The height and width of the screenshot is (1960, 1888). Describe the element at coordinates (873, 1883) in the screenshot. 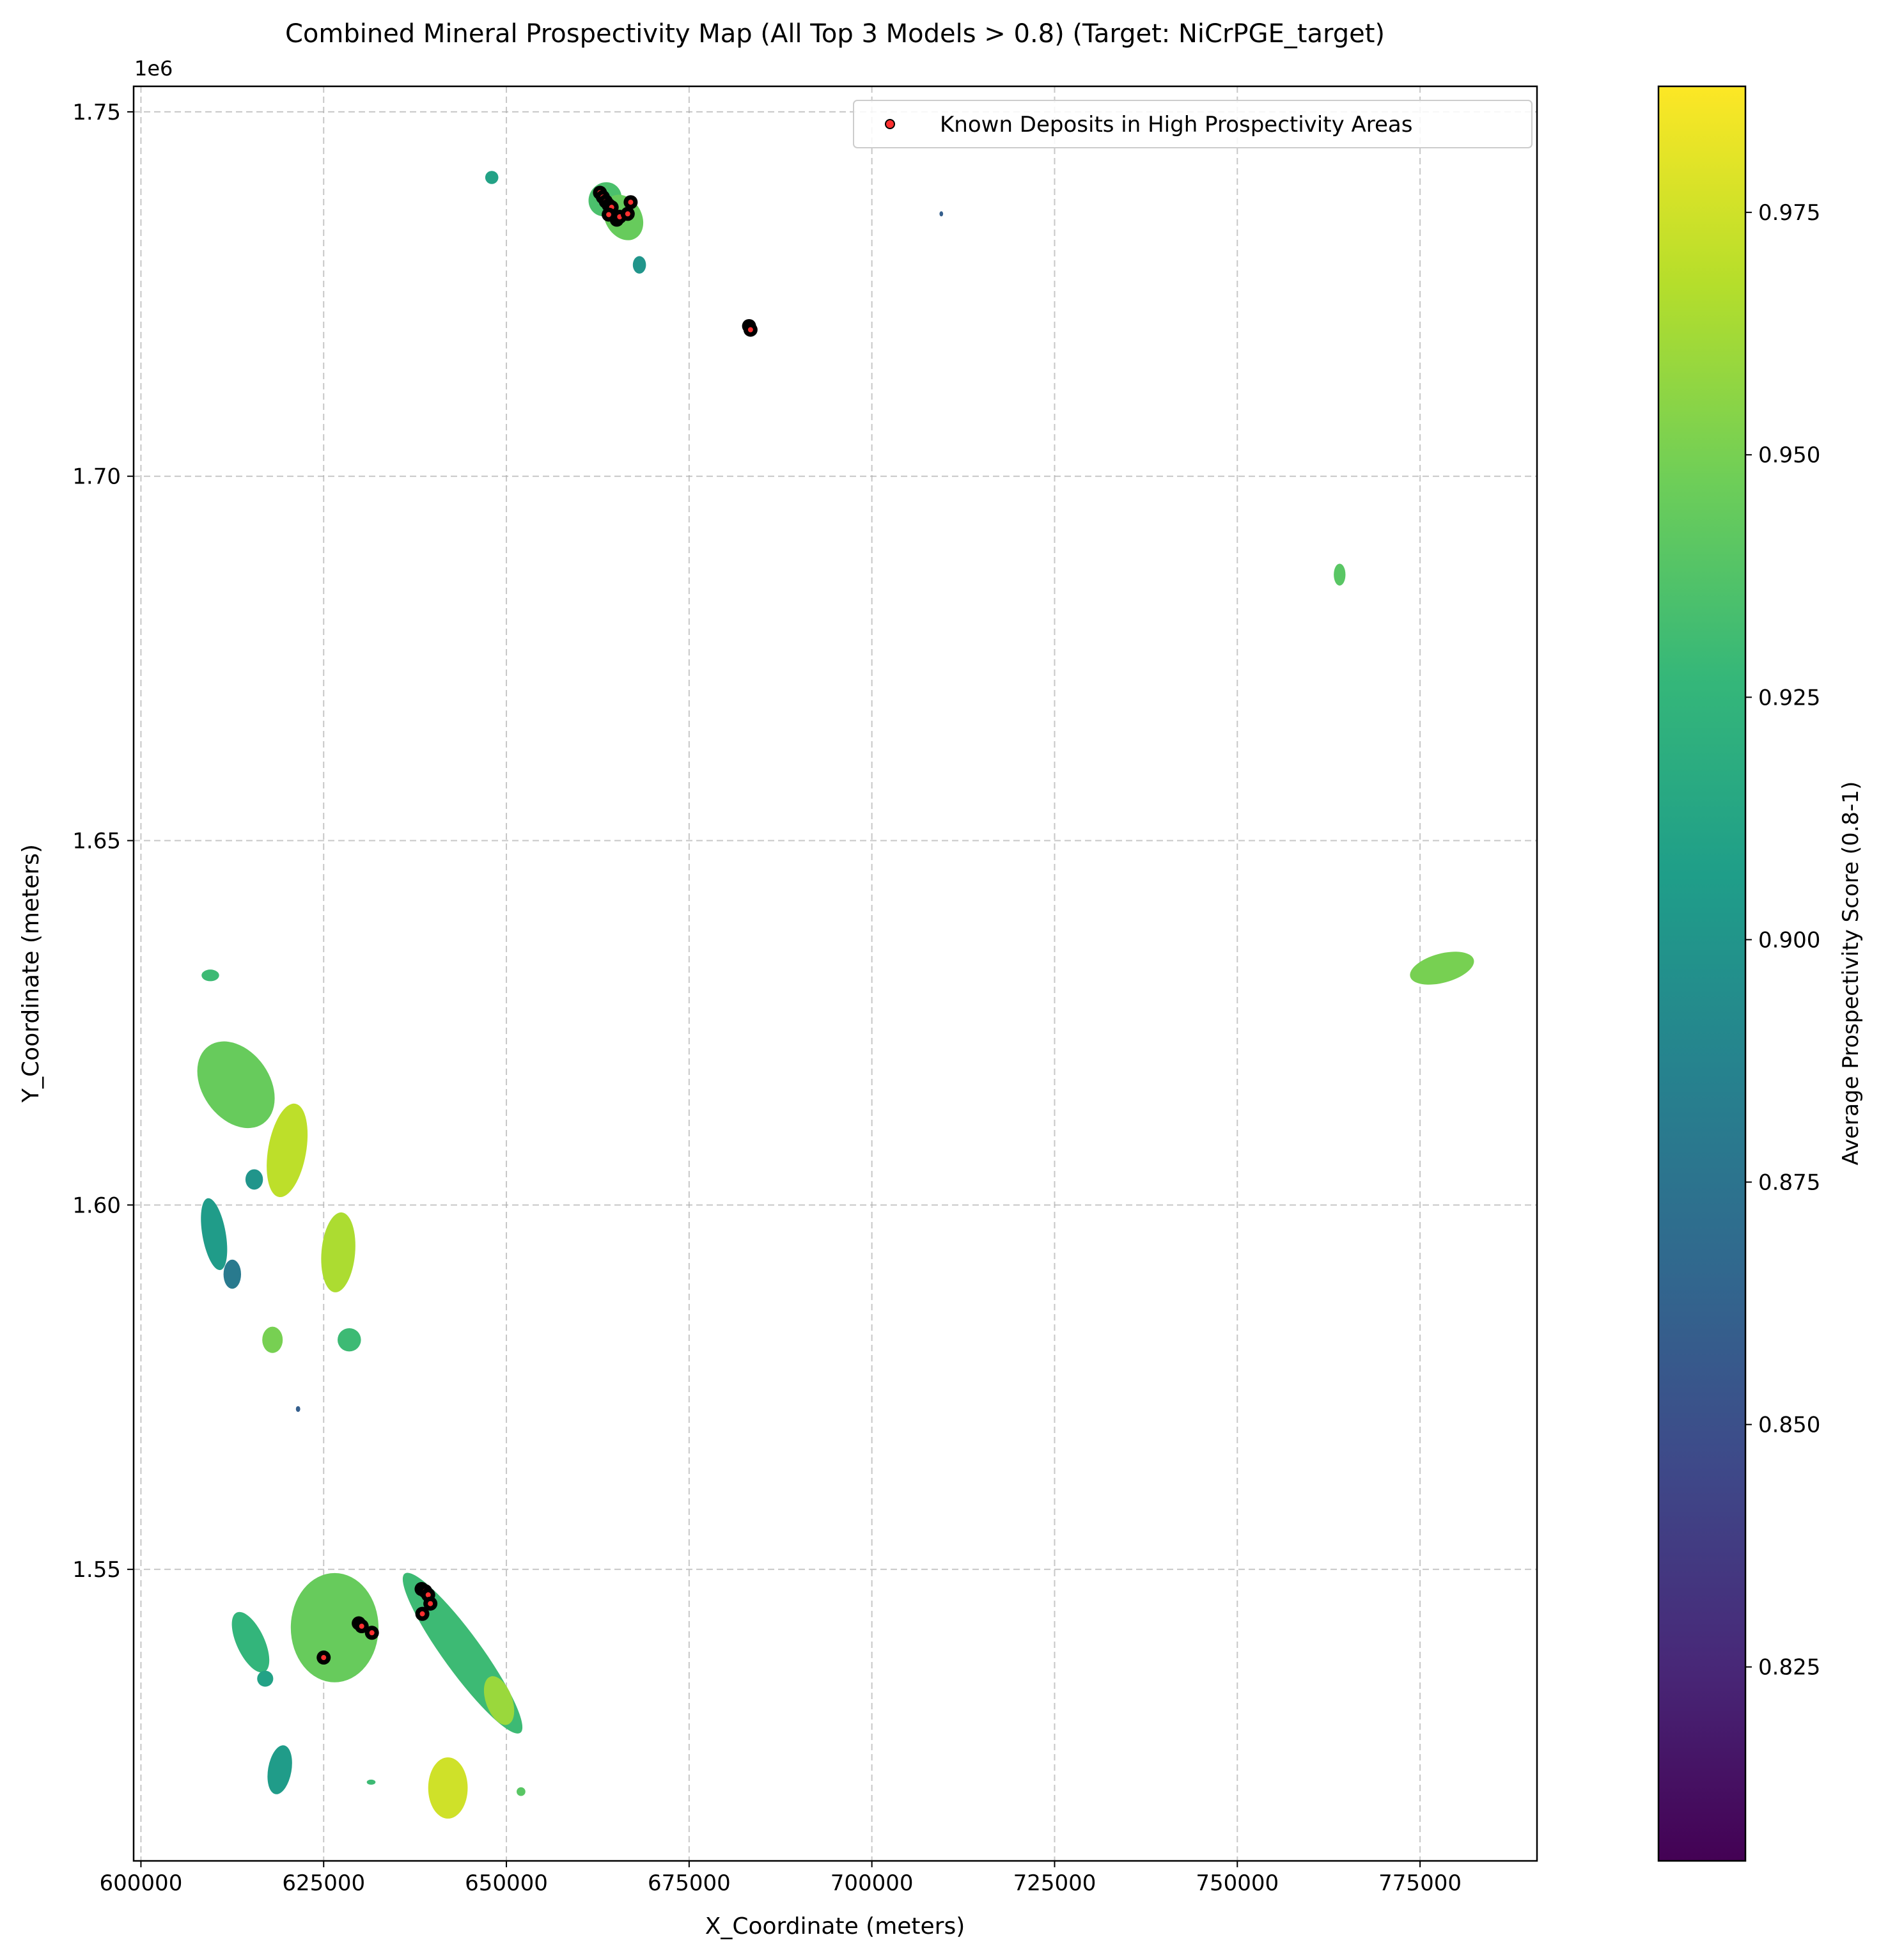

I see `x-tick-label: 700000` at that location.